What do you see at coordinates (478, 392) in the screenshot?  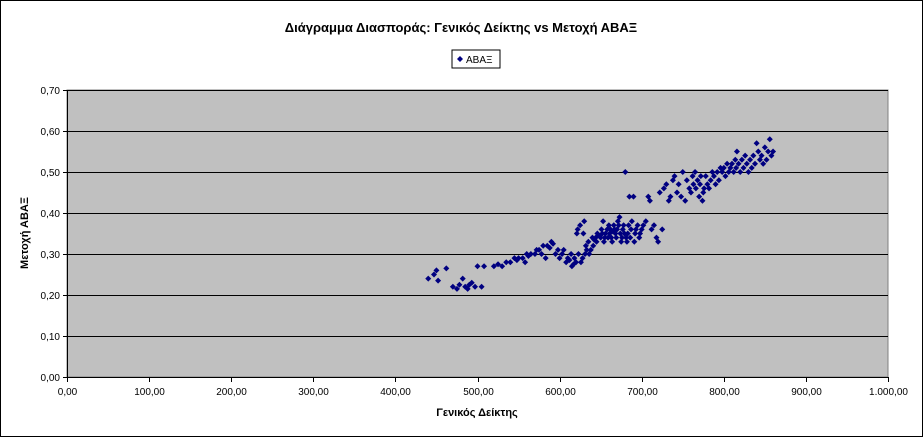 I see `x-tick-label: 500,00` at bounding box center [478, 392].